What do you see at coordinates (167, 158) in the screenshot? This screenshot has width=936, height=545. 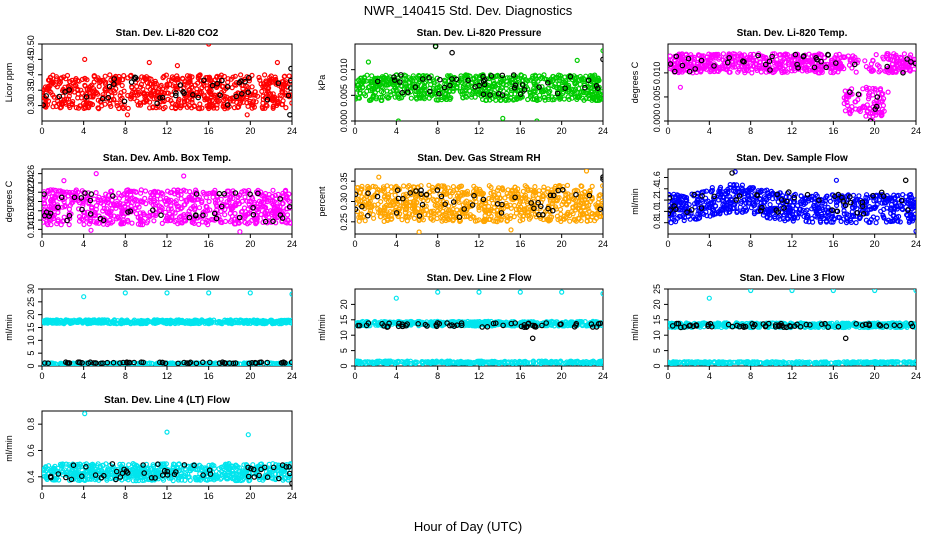 I see `panel-title: Stan. Dev. Amb. Box Temp.` at bounding box center [167, 158].